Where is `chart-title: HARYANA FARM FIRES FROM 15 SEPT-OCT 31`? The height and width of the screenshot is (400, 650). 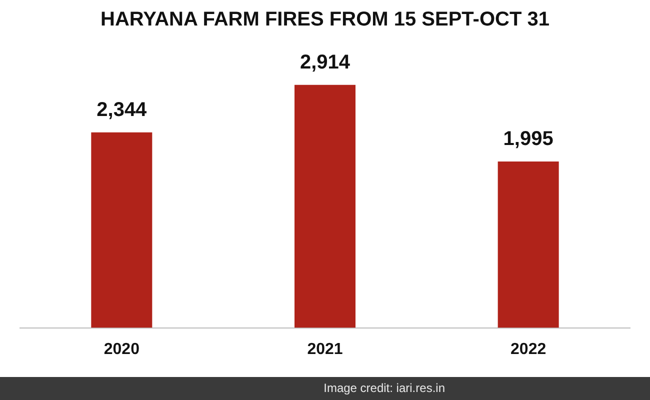
chart-title: HARYANA FARM FIRES FROM 15 SEPT-OCT 31 is located at coordinates (325, 19).